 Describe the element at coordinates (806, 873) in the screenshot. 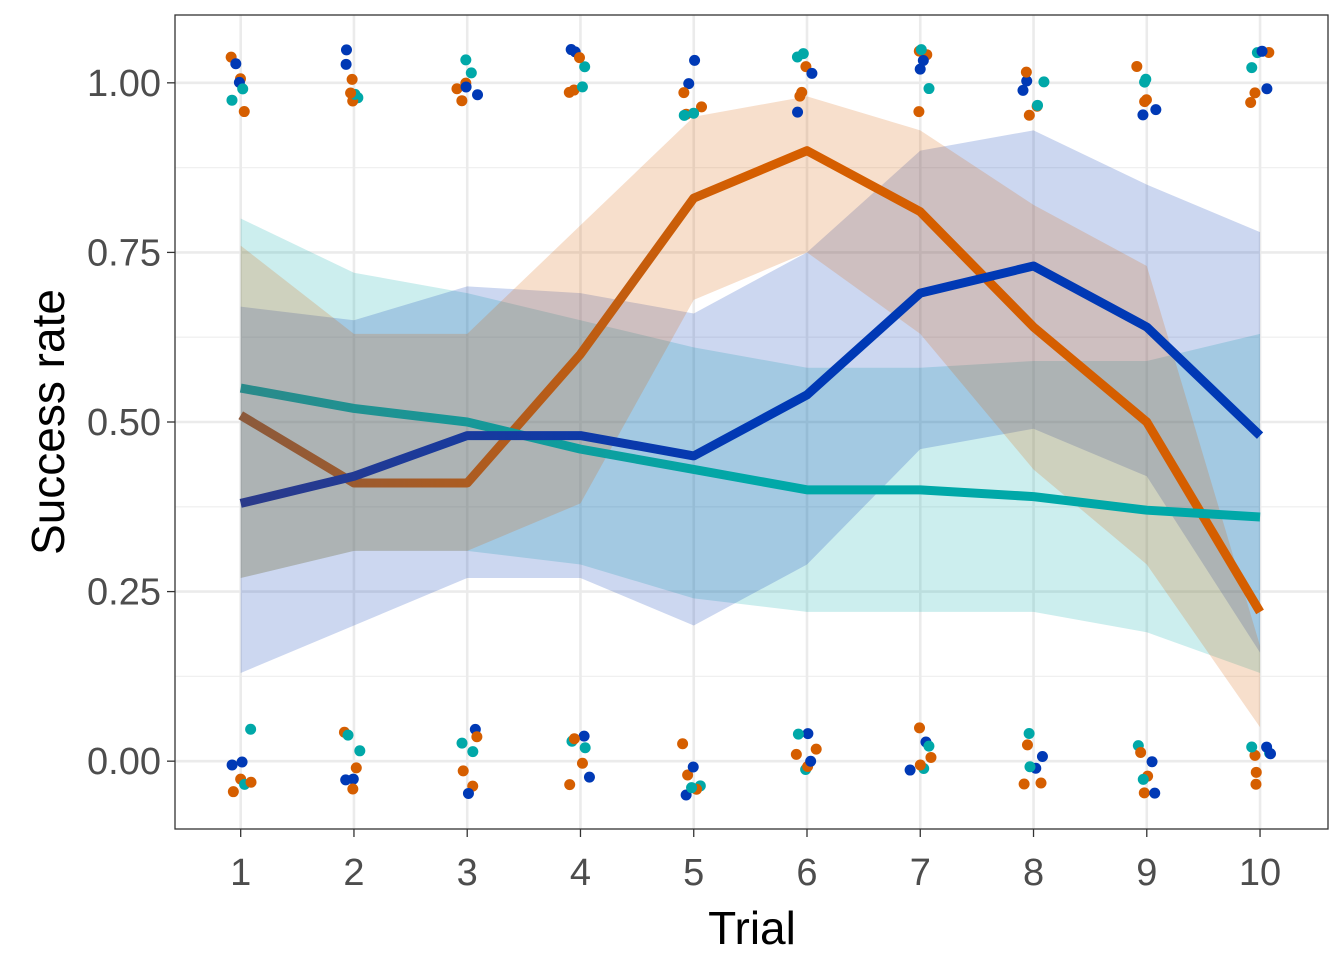

I see `x-tick-label: 6` at that location.